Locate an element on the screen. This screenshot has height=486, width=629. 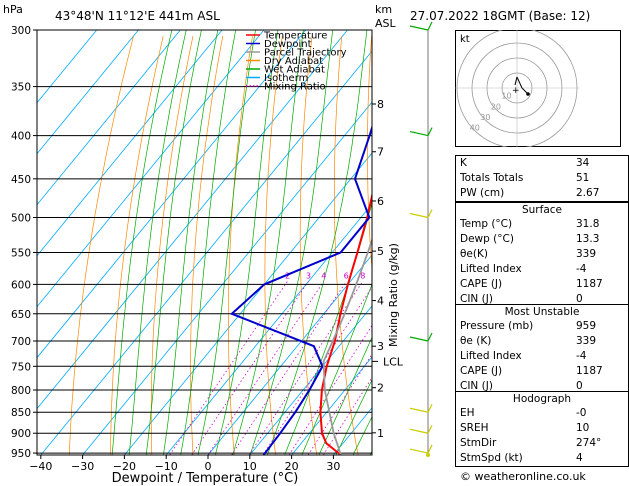
legend-label: Isotherm is located at coordinates (286, 78).